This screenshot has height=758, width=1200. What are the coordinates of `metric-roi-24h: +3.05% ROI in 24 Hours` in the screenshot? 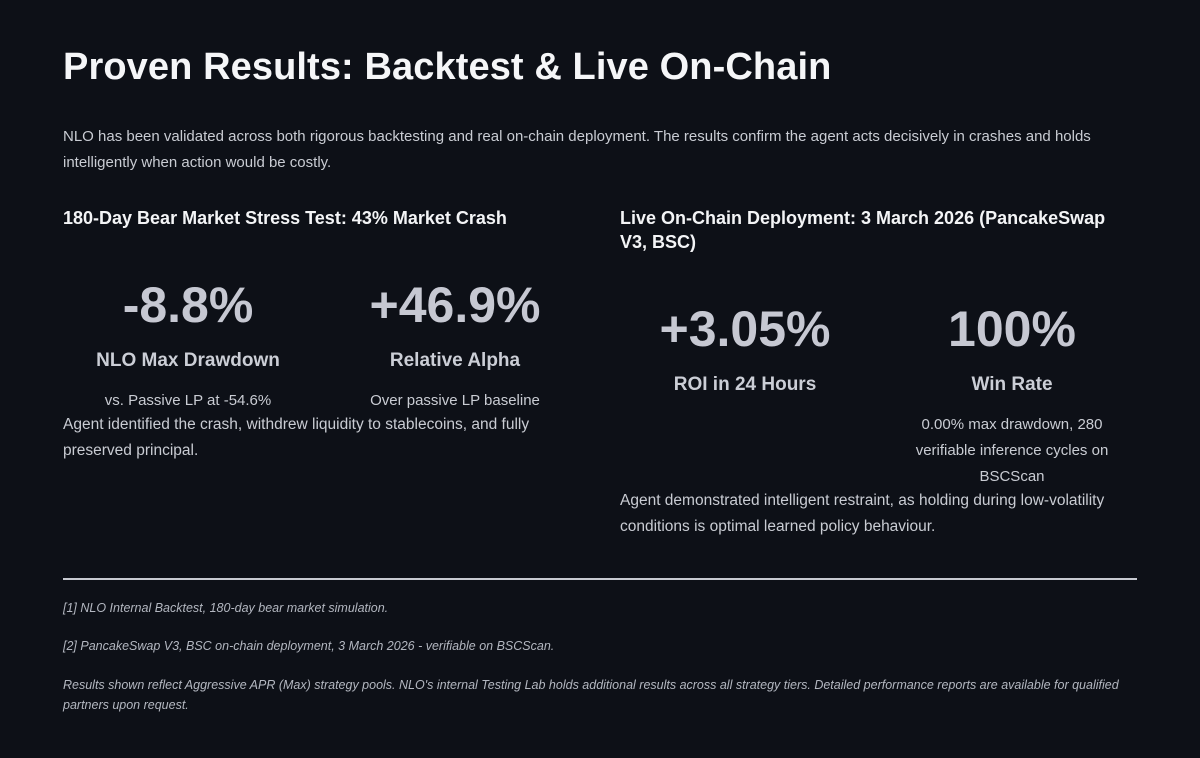 It's located at (745, 349).